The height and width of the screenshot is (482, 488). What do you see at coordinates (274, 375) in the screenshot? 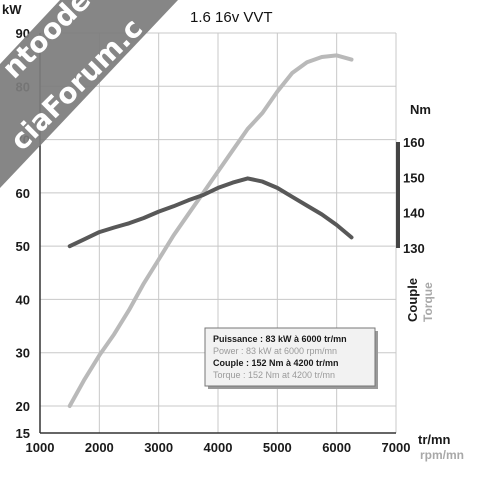
I see `legend-line-3: Torque : 152 Nm at 4200 tr/mn` at bounding box center [274, 375].